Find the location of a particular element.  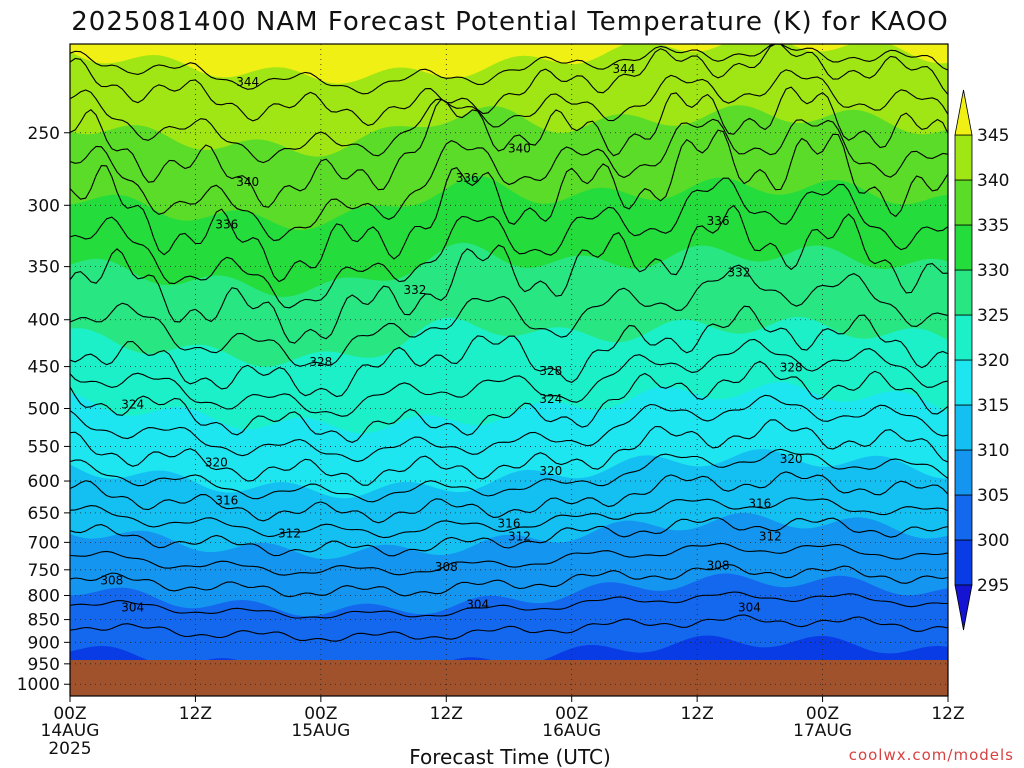

colorbar: 295 300 305 310 315 320 325 330 335 340 345 is located at coordinates (981, 360).